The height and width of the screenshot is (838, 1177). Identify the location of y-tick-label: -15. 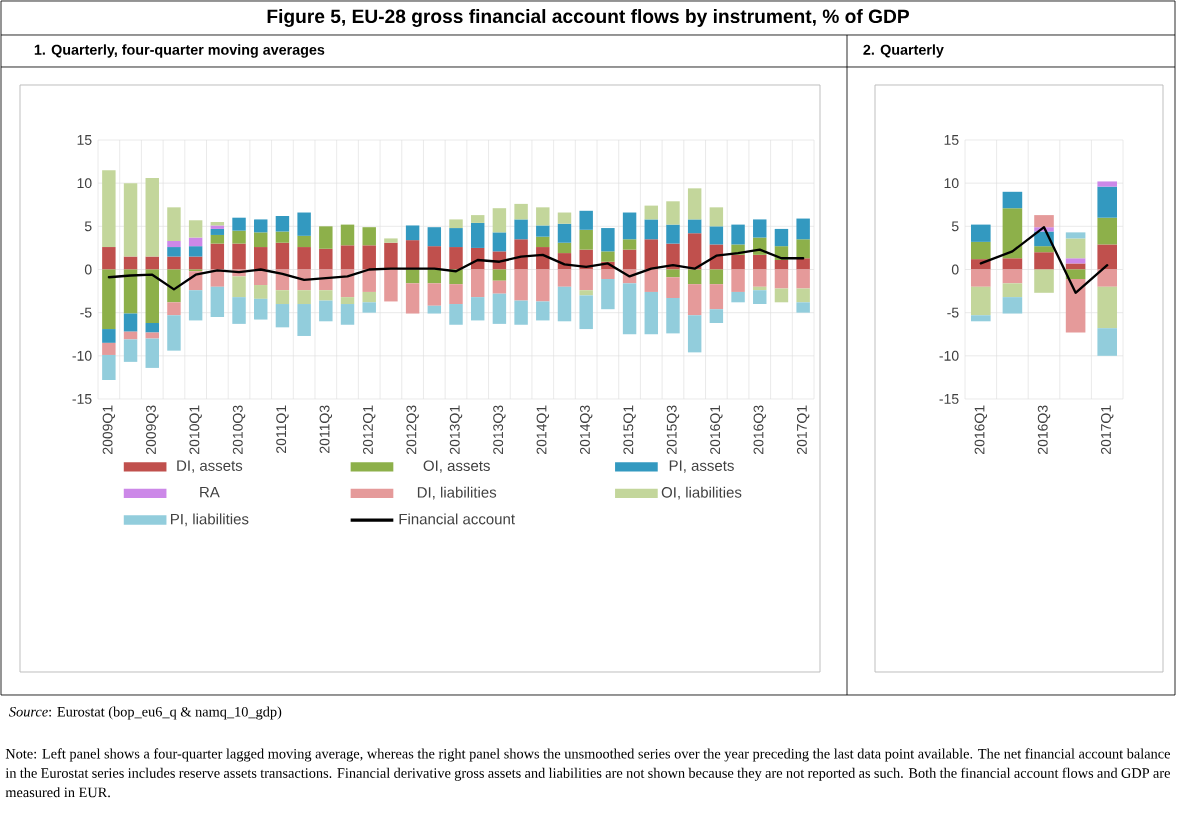
(949, 399).